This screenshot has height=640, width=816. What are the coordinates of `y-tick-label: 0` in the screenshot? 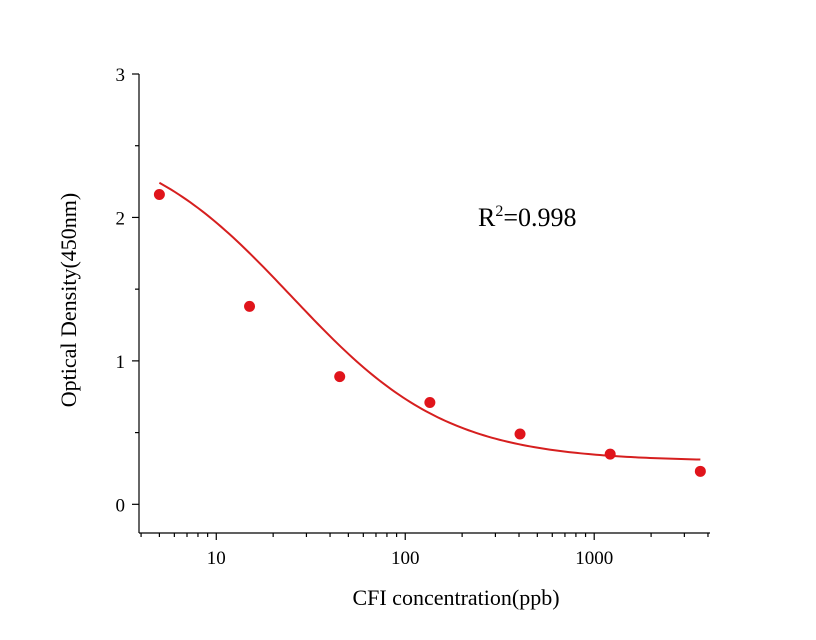 It's located at (121, 505).